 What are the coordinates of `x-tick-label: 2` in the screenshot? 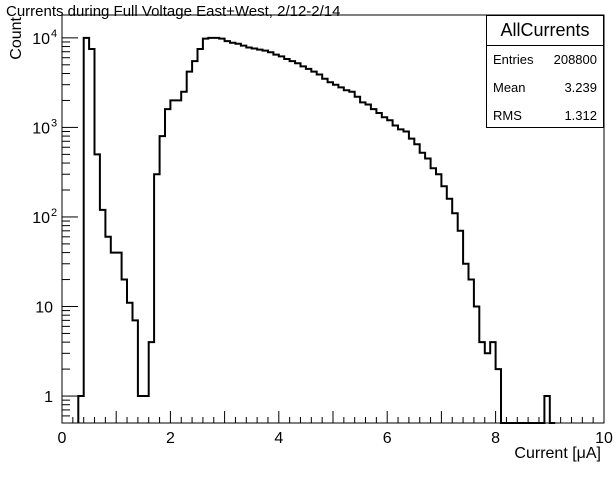 It's located at (170, 438).